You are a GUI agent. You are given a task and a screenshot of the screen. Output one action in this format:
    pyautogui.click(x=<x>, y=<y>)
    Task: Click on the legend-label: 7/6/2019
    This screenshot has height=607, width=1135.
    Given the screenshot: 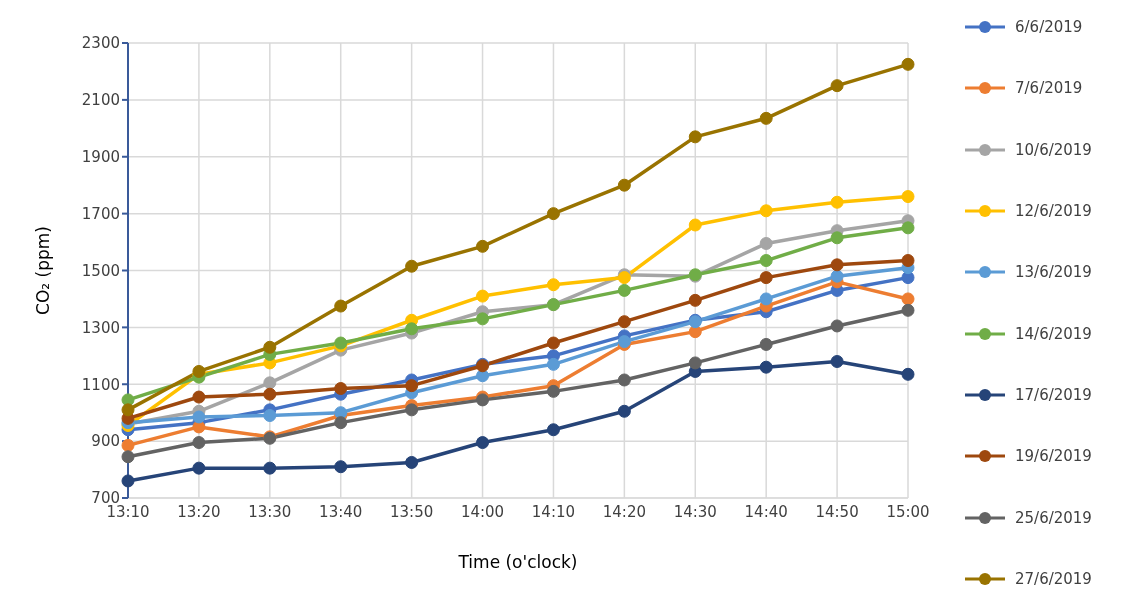 What is the action you would take?
    pyautogui.click(x=1049, y=88)
    